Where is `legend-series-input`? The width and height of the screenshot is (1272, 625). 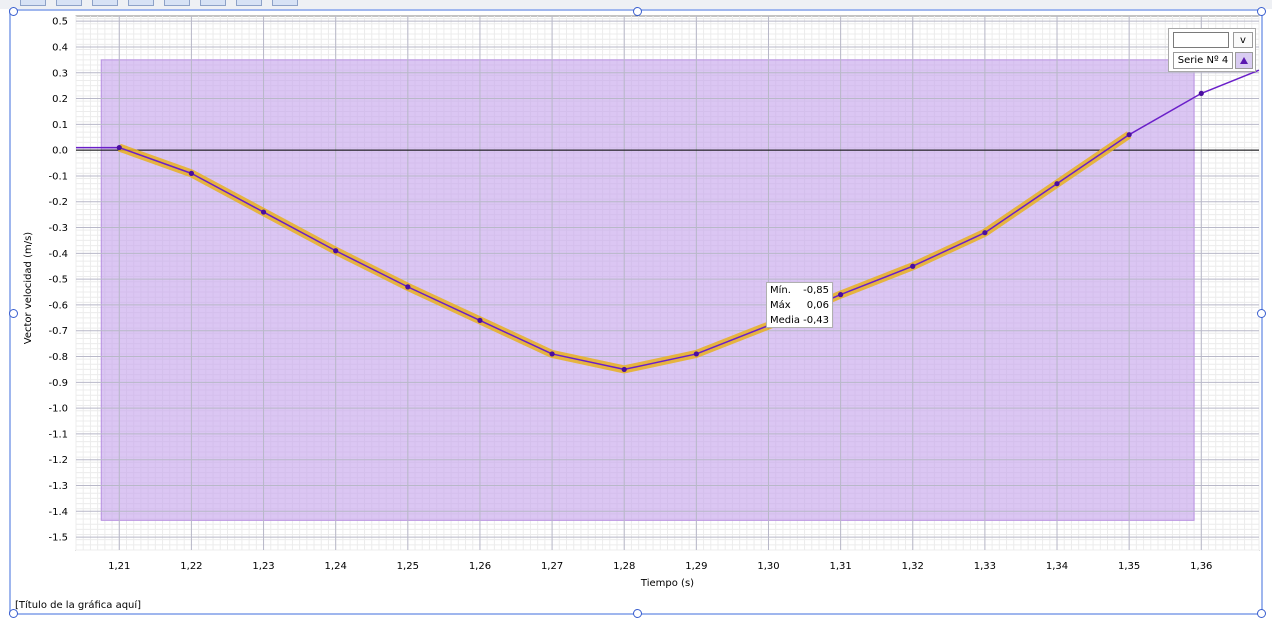 legend-series-input is located at coordinates (1201, 40).